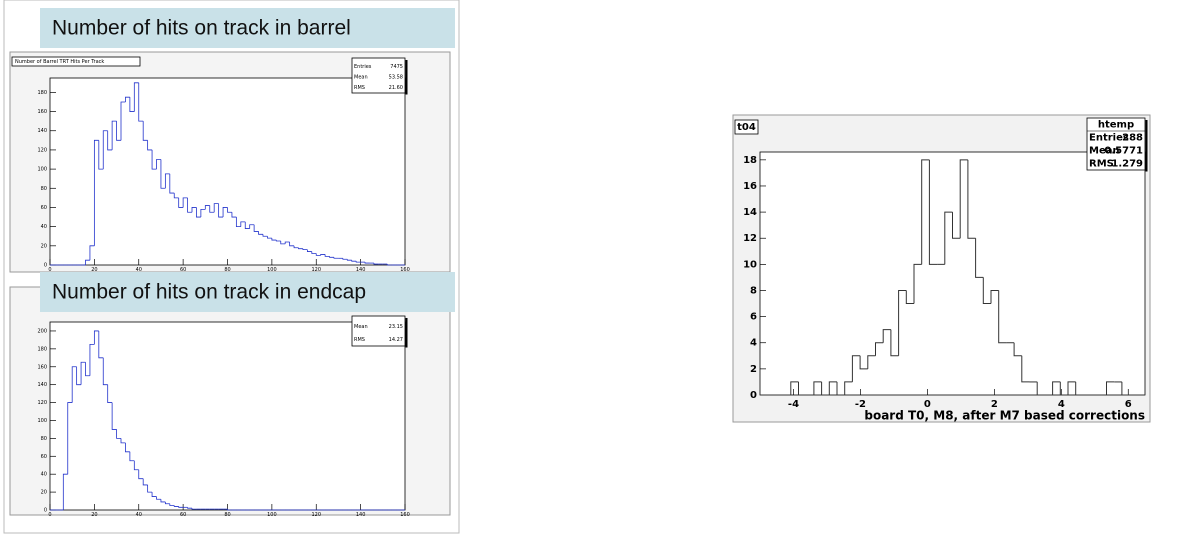  Describe the element at coordinates (1127, 164) in the screenshot. I see `stats-value: 1.279` at that location.